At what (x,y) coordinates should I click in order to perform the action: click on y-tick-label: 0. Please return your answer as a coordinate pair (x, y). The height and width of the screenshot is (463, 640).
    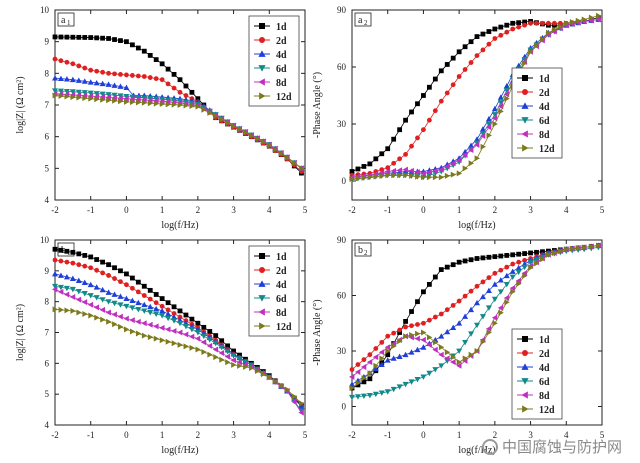
    Looking at the image, I should click on (344, 407).